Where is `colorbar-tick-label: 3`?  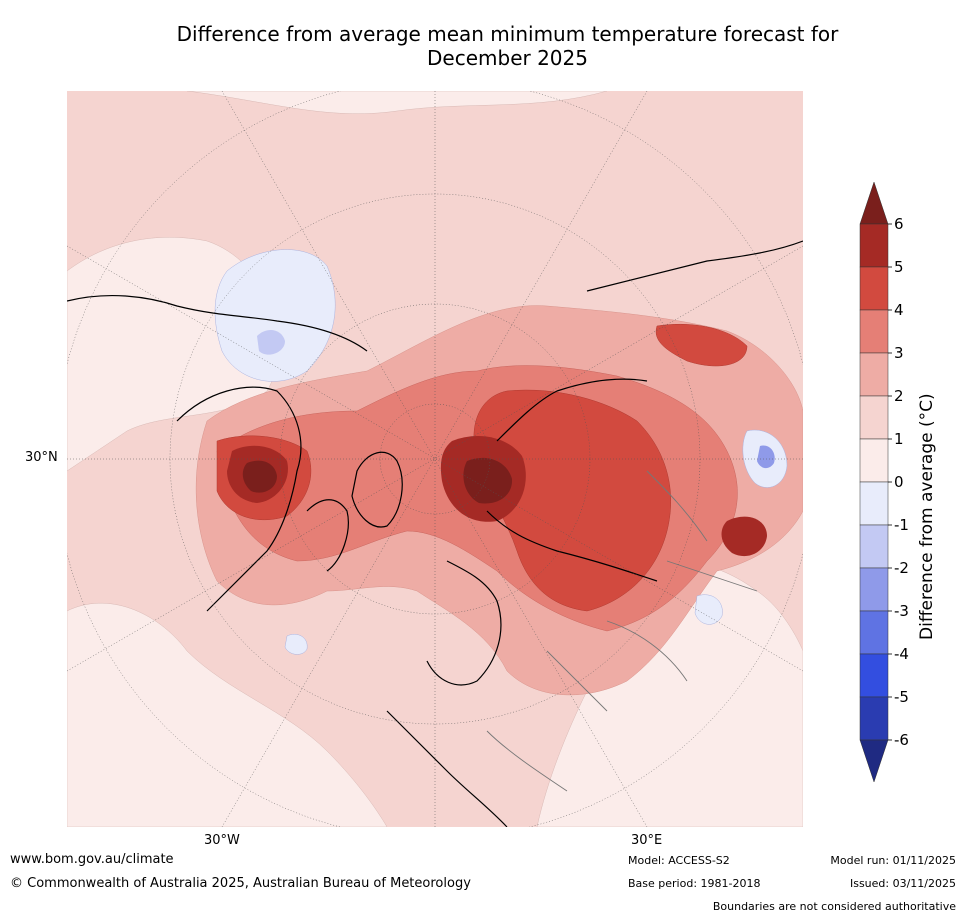 colorbar-tick-label: 3 is located at coordinates (899, 353).